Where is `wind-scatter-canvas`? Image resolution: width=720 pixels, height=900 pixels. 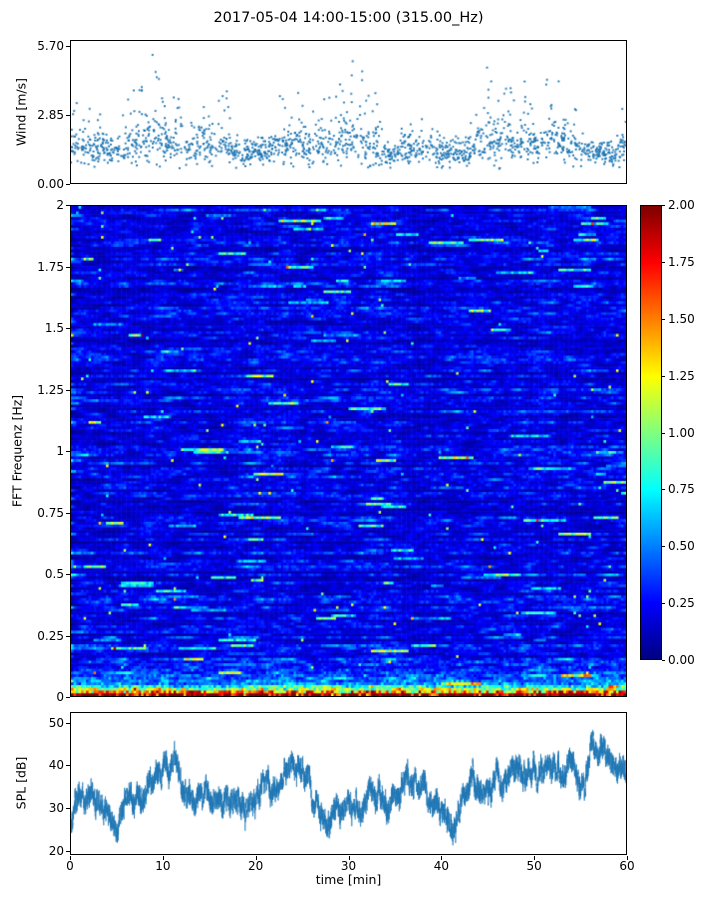 wind-scatter-canvas is located at coordinates (348, 112).